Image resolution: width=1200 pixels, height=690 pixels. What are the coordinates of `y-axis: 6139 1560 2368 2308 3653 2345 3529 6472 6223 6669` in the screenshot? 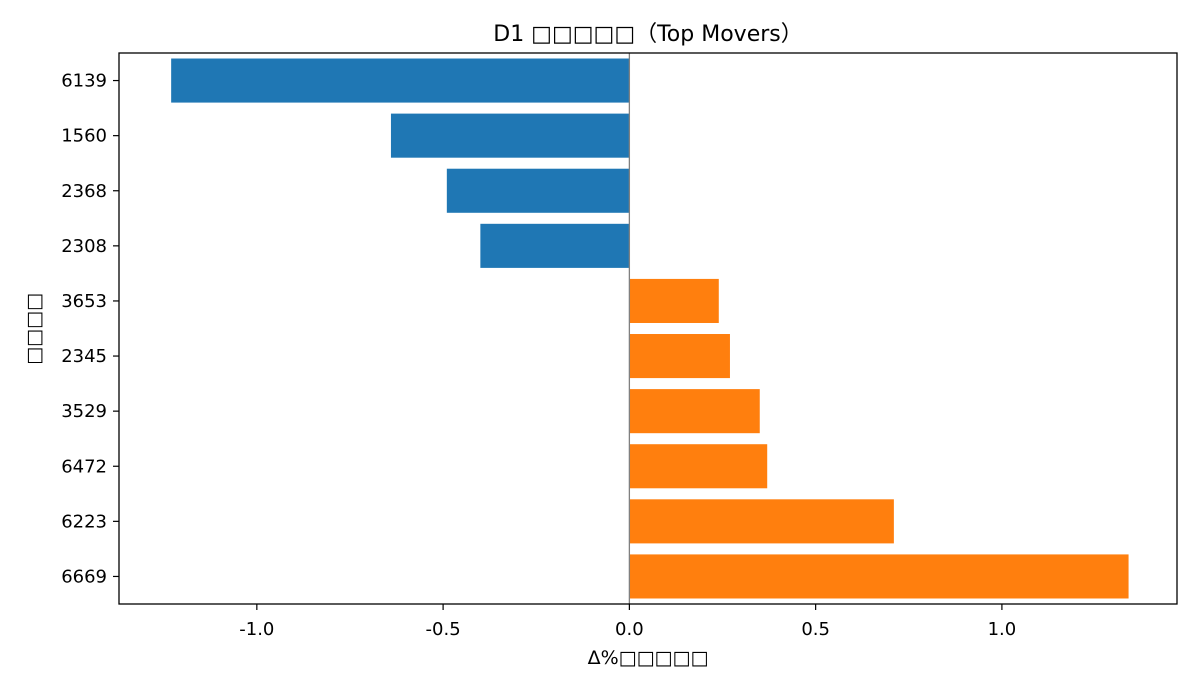 It's located at (90, 329).